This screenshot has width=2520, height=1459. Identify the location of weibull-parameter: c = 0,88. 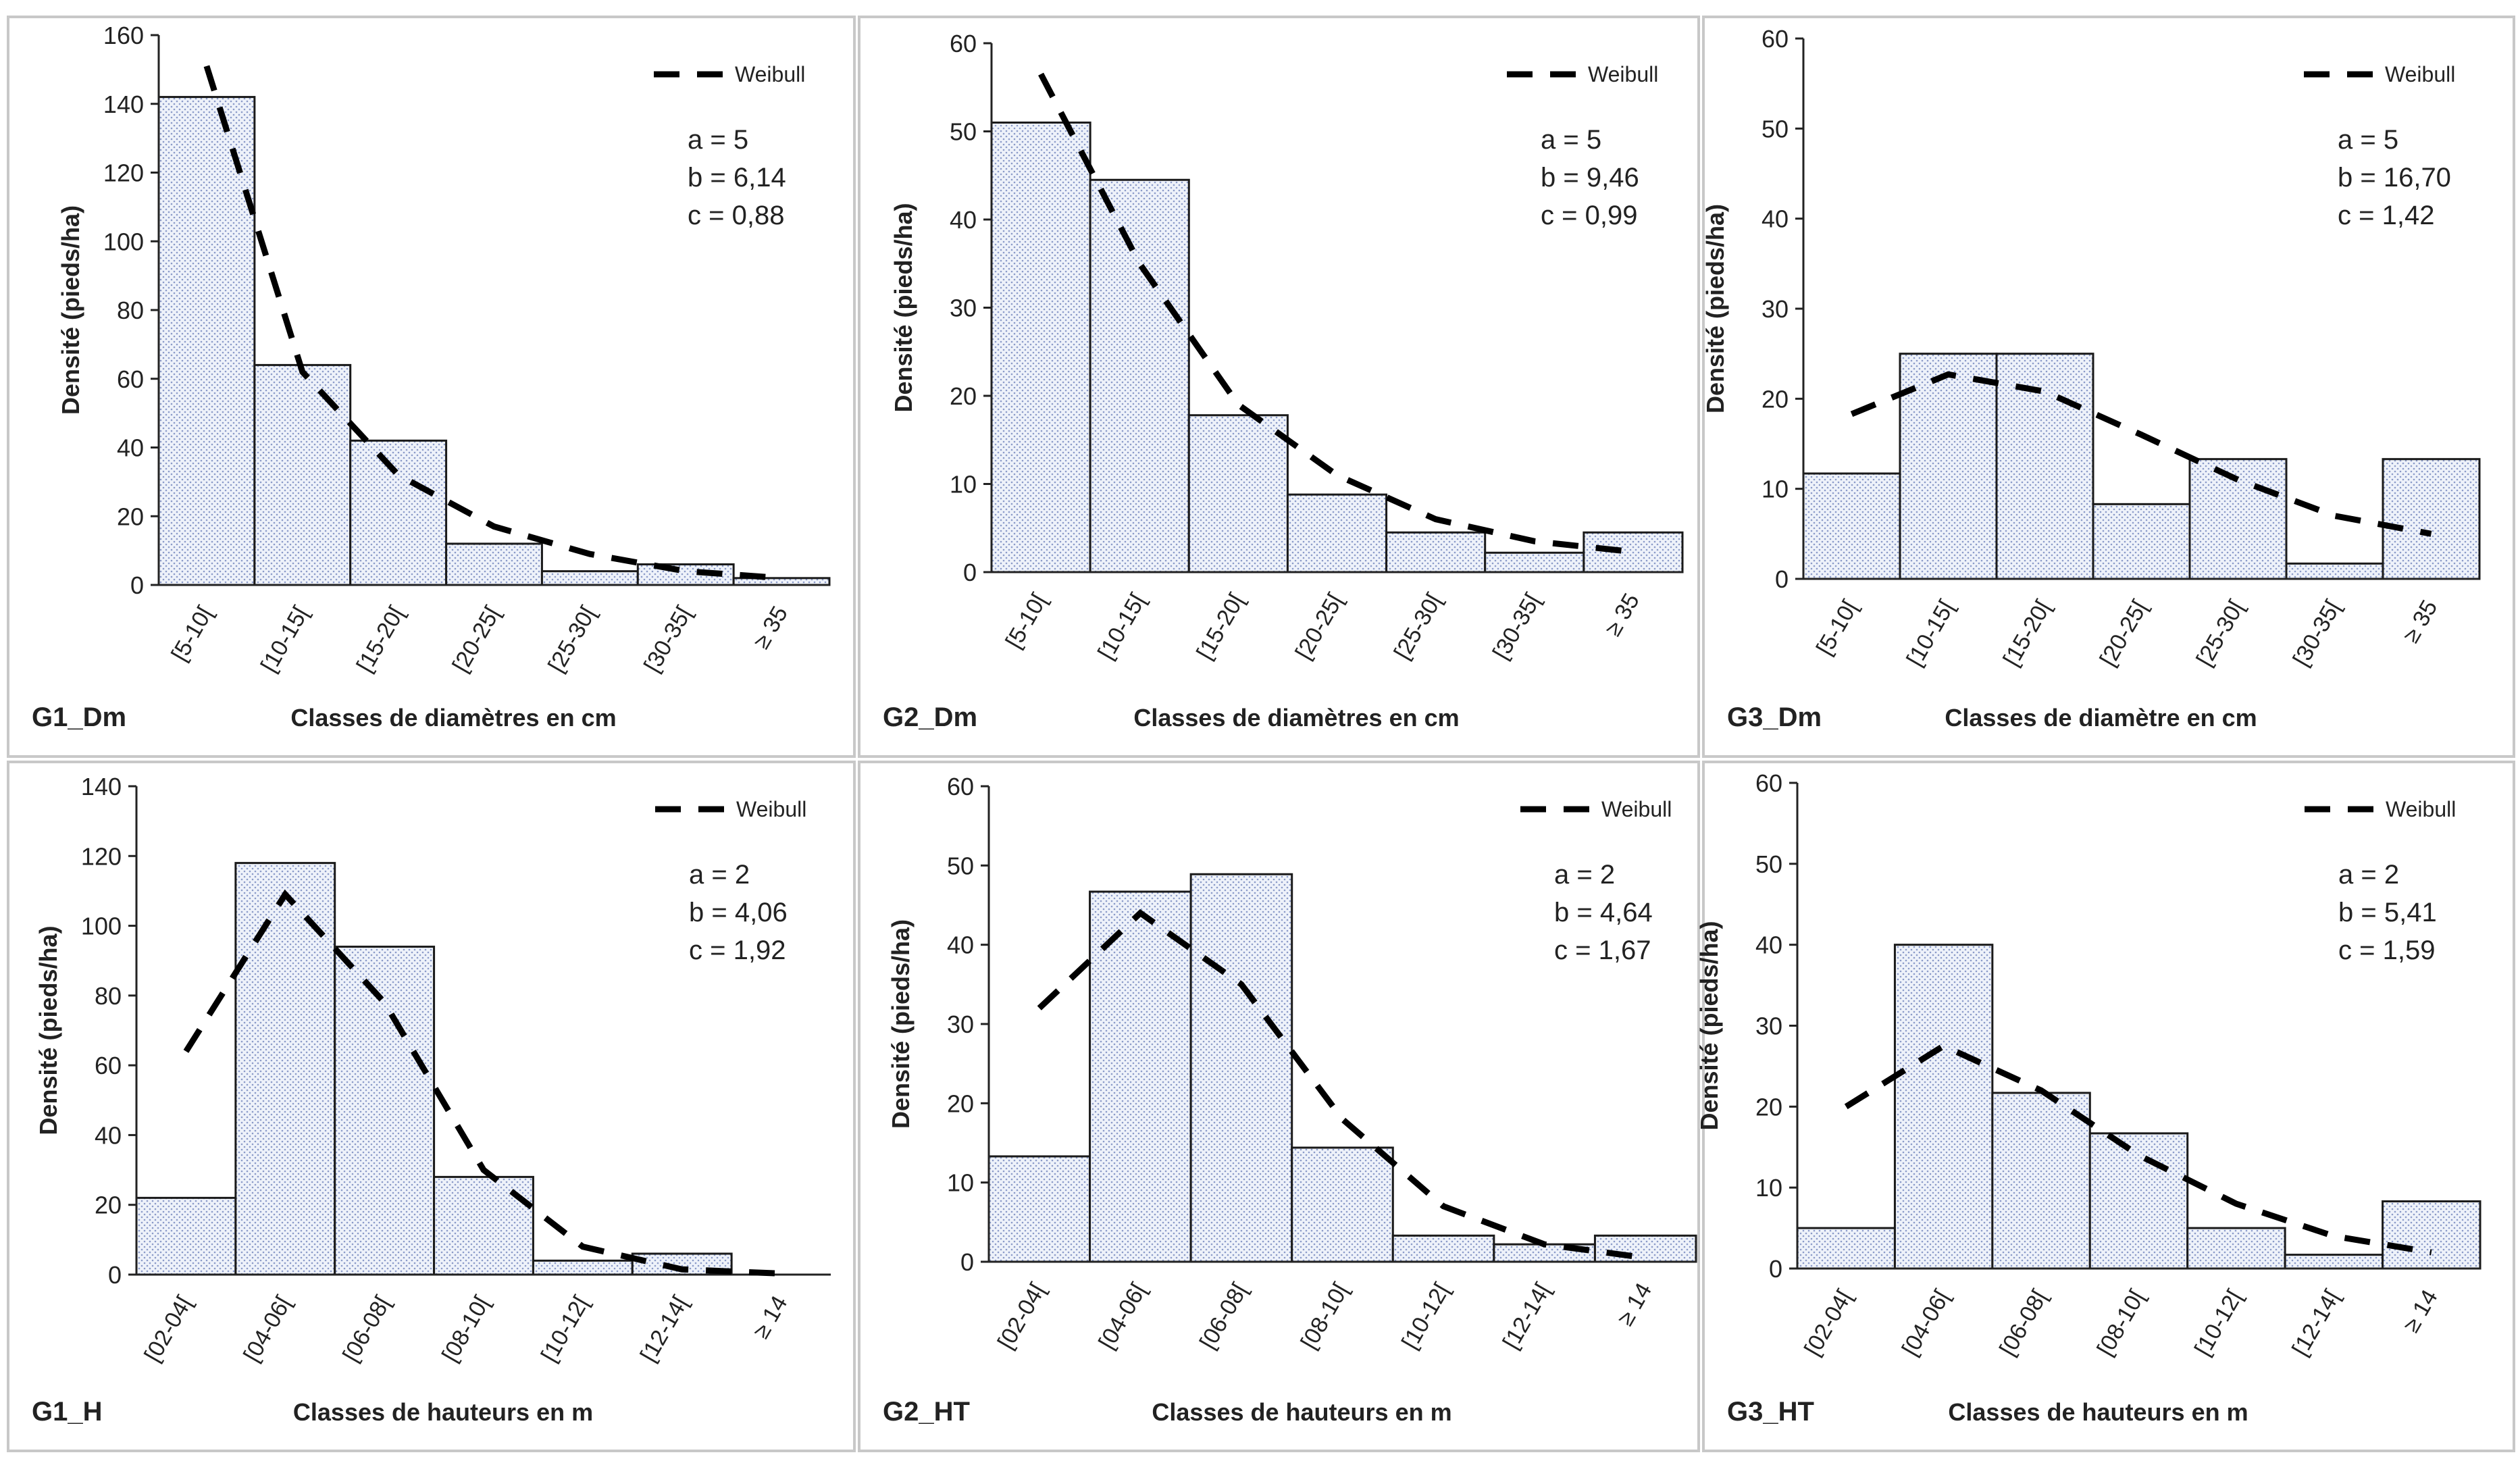
(736, 215).